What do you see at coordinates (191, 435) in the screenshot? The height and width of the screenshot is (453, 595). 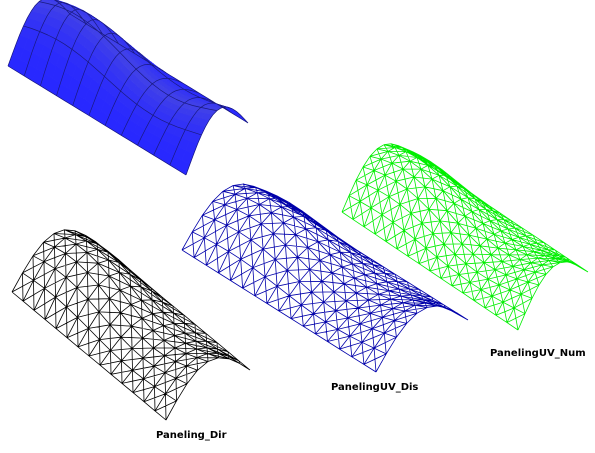 I see `label-paneling-dir: Paneling_Dir` at bounding box center [191, 435].